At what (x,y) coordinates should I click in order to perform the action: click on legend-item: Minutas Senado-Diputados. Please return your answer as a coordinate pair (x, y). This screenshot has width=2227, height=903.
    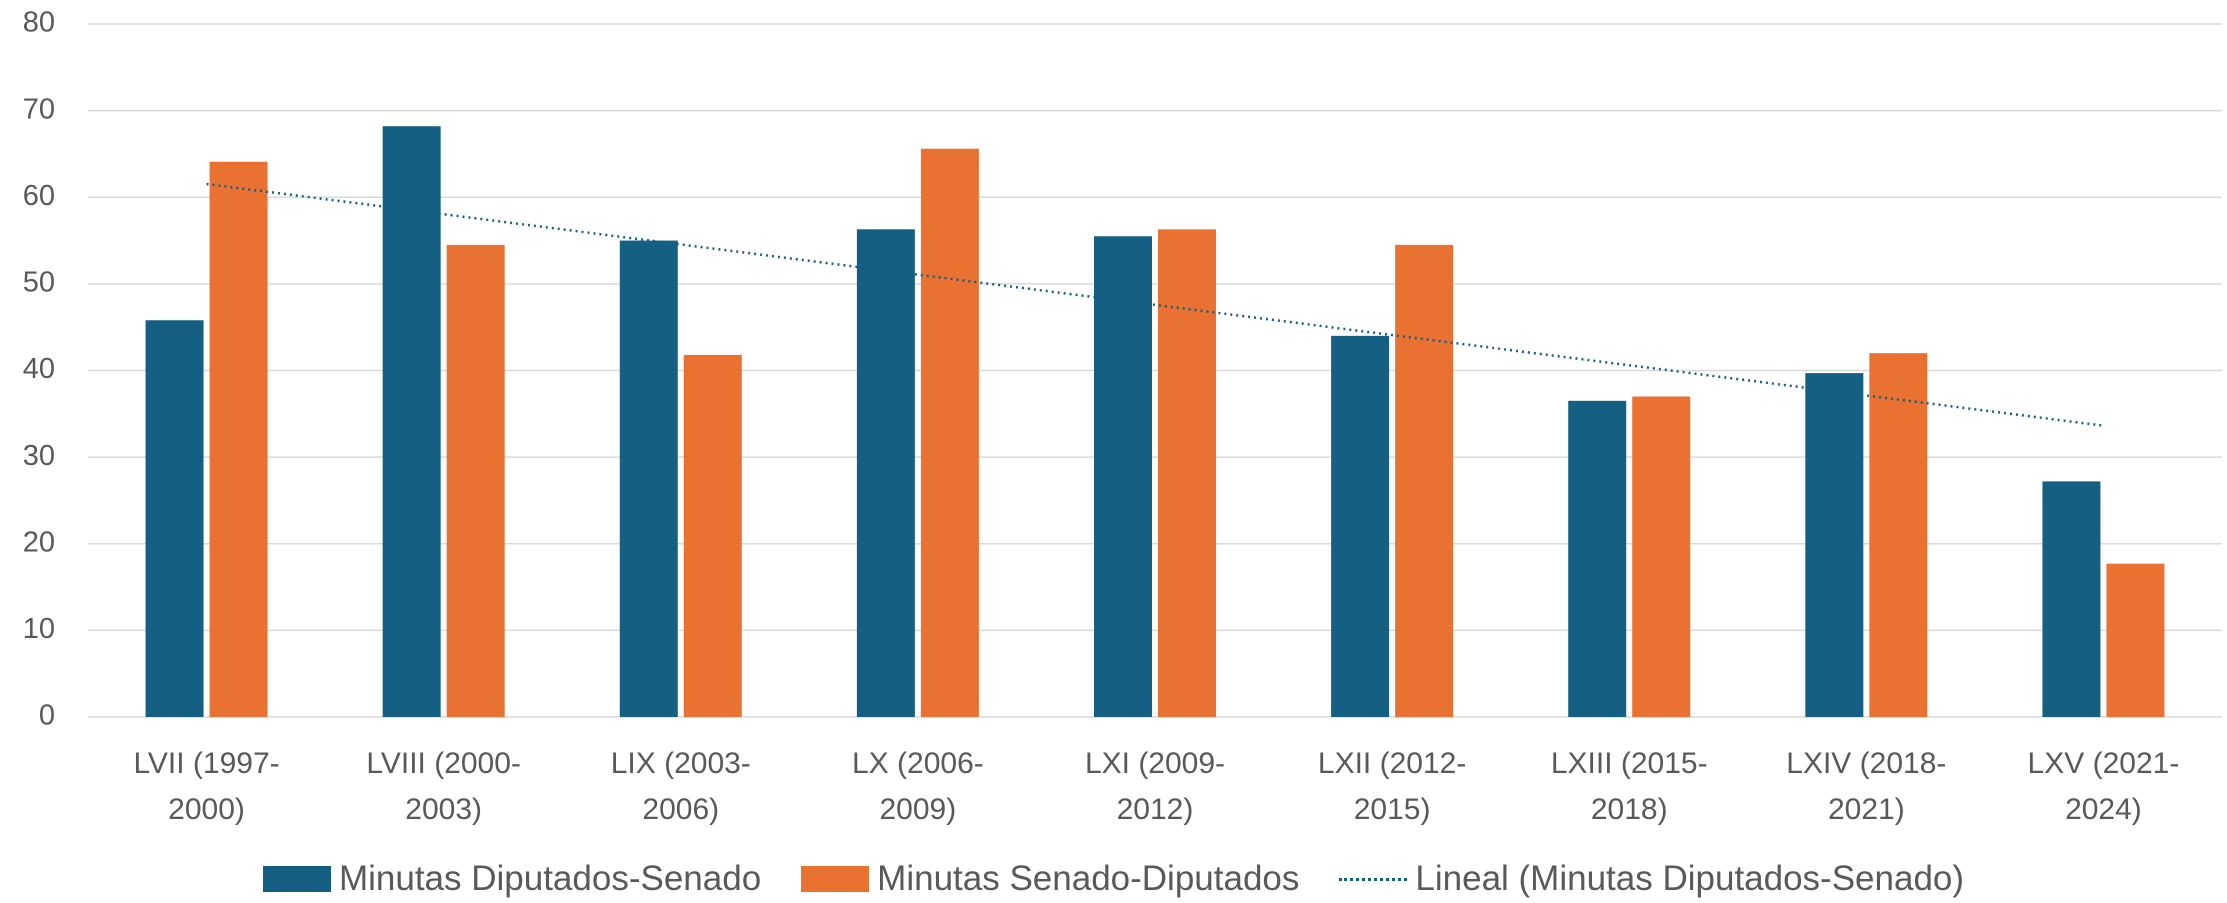
    Looking at the image, I should click on (1050, 879).